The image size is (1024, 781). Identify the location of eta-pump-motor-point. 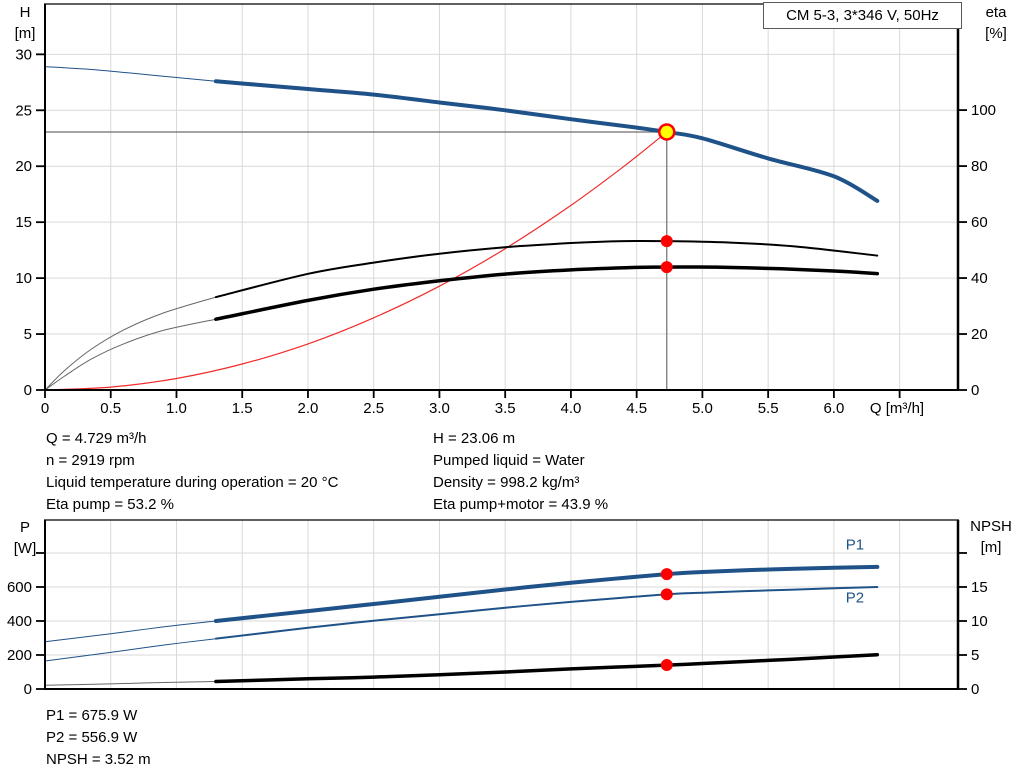
(666, 267).